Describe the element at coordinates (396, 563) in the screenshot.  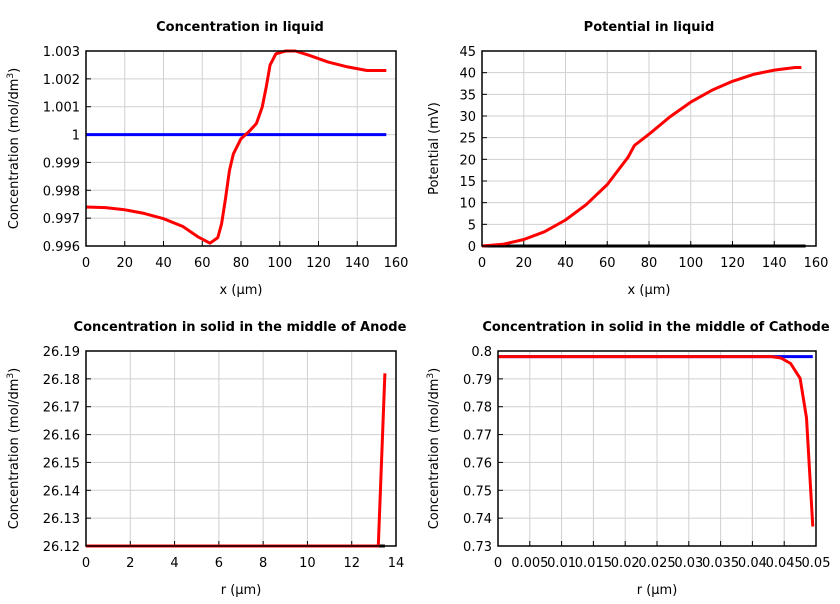
I see `x-tick-label: 14` at that location.